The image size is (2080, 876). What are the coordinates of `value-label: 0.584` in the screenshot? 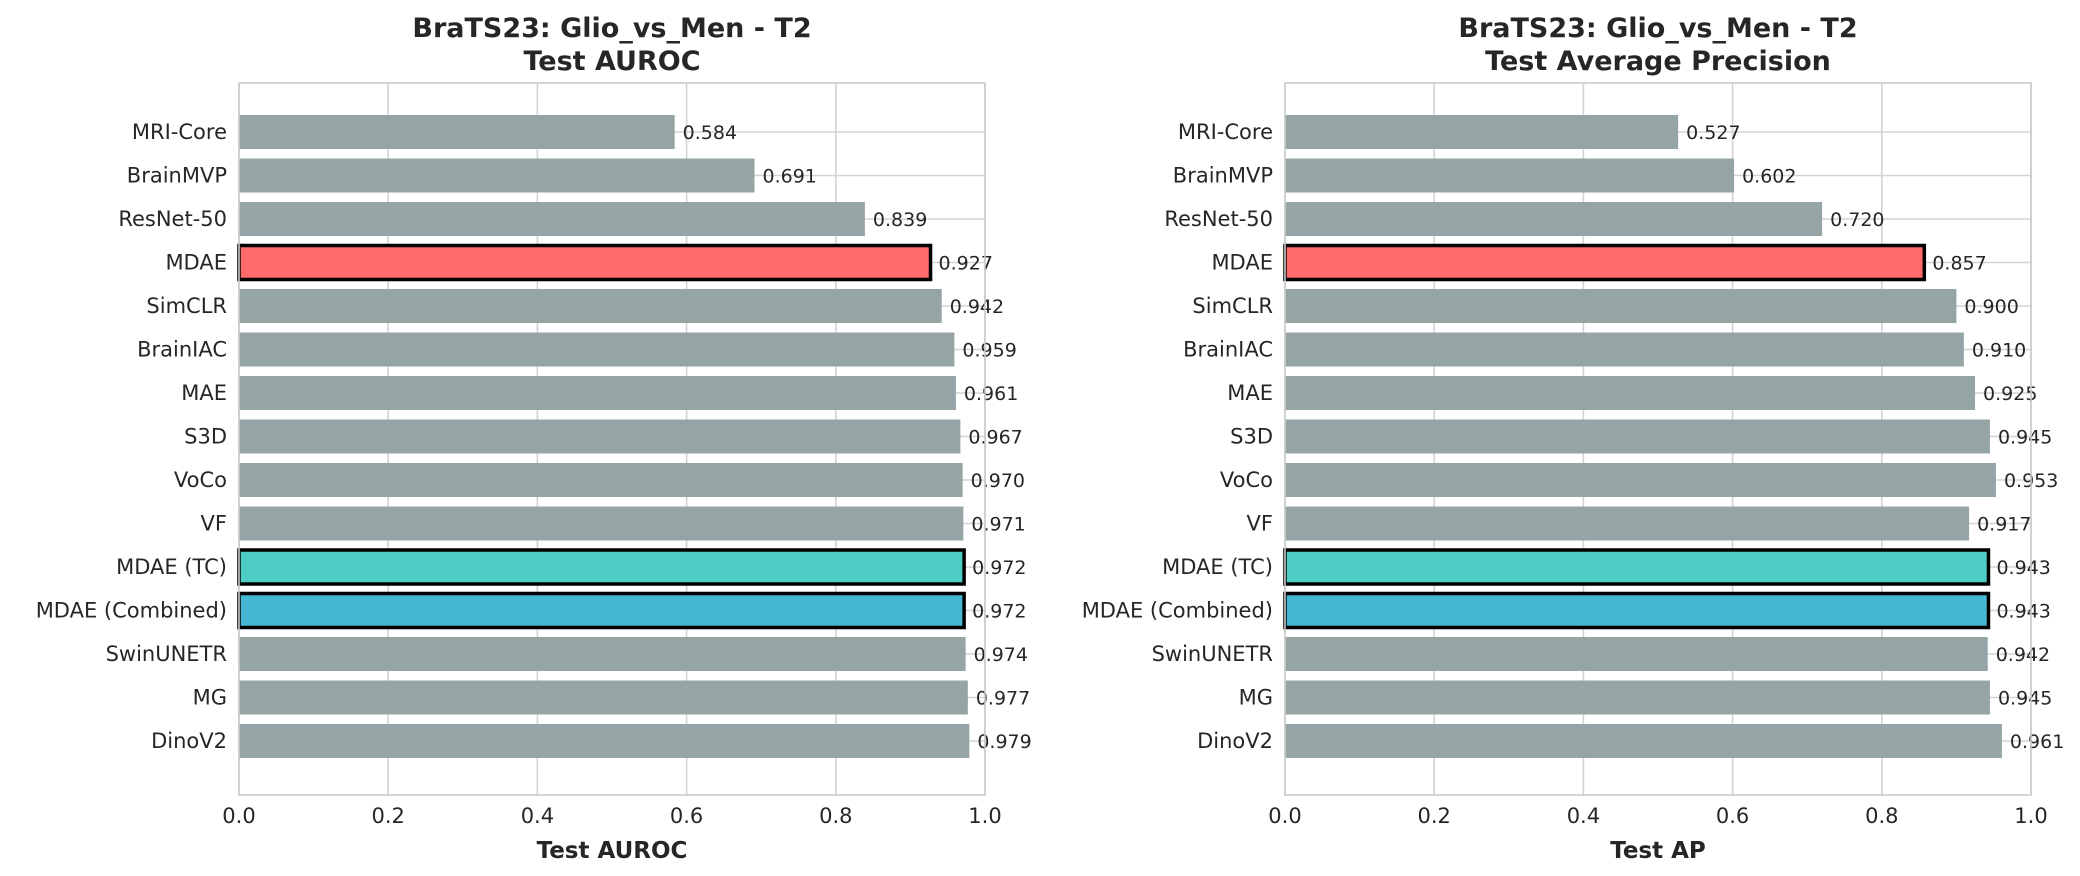 It's located at (710, 133).